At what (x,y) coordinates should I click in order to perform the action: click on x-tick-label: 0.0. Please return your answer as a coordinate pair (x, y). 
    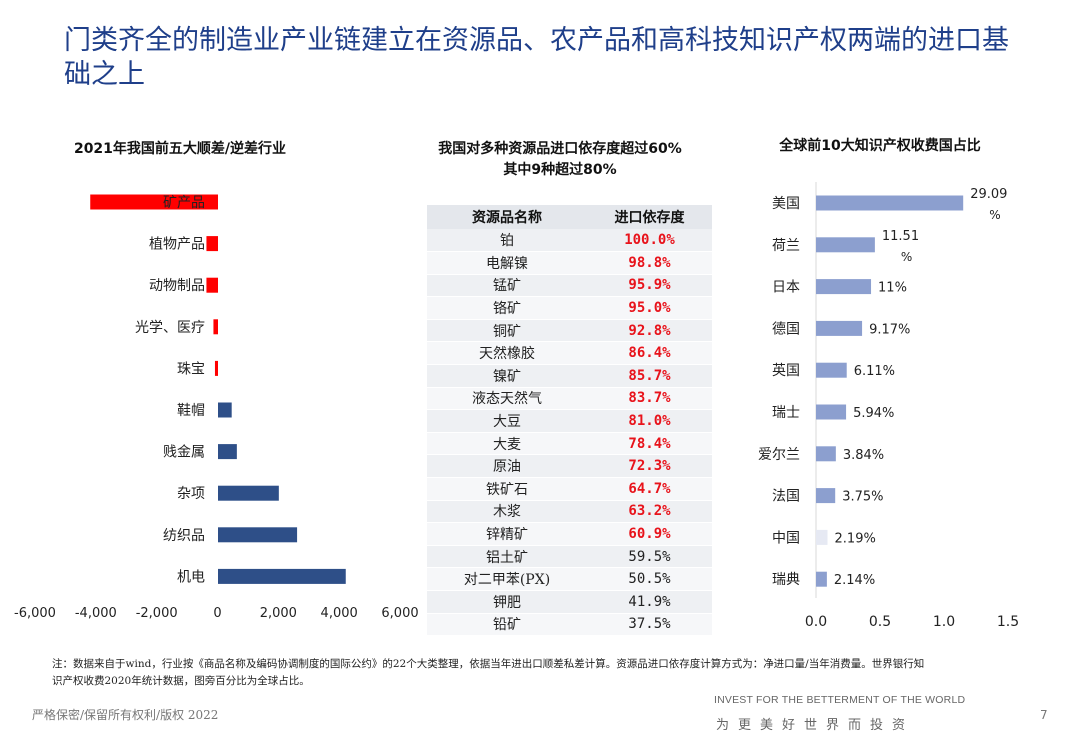
    Looking at the image, I should click on (816, 622).